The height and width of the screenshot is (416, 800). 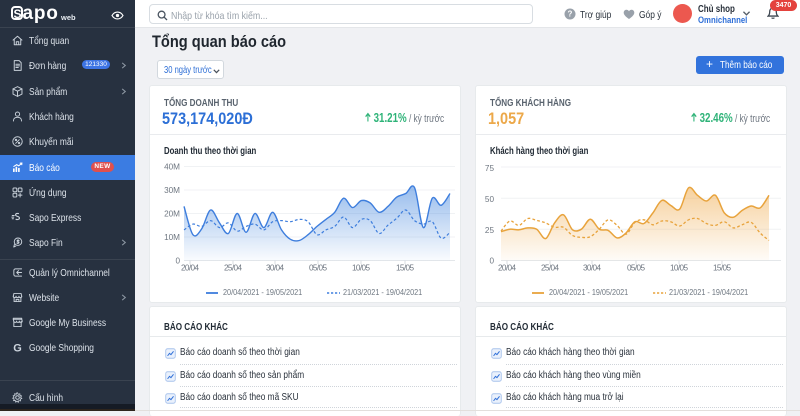 What do you see at coordinates (490, 199) in the screenshot?
I see `svg-text: 50` at bounding box center [490, 199].